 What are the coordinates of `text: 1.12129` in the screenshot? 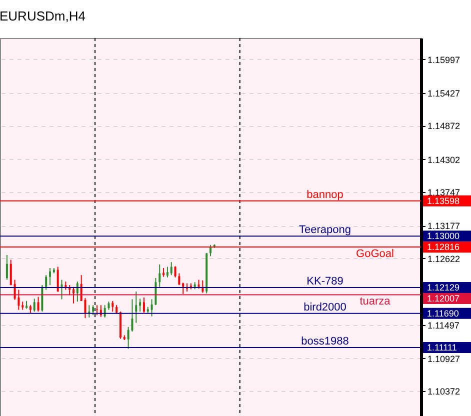 It's located at (443, 287).